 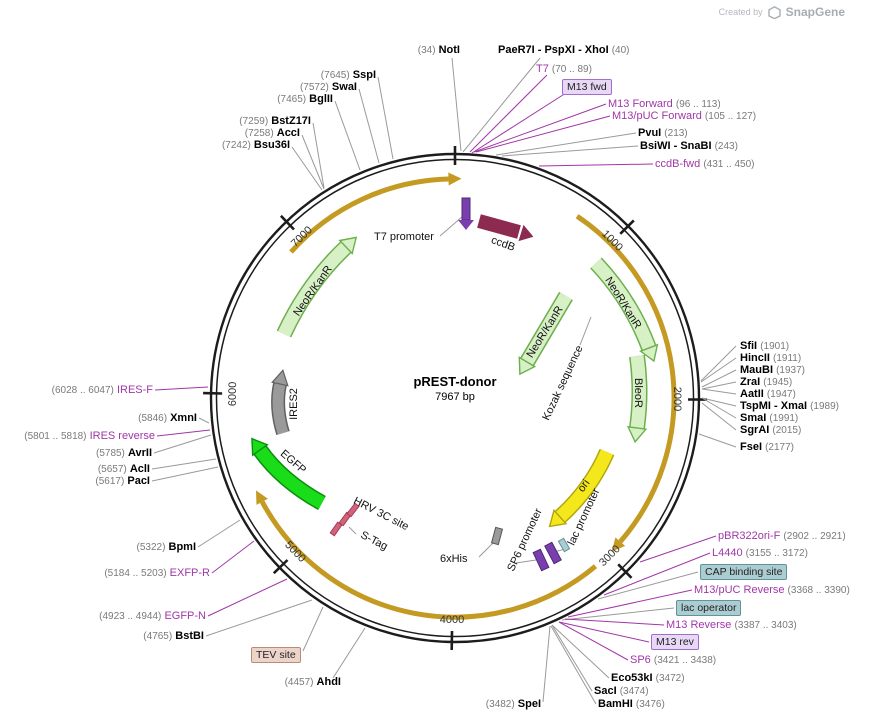 What do you see at coordinates (753, 418) in the screenshot?
I see `site-name: SmaI` at bounding box center [753, 418].